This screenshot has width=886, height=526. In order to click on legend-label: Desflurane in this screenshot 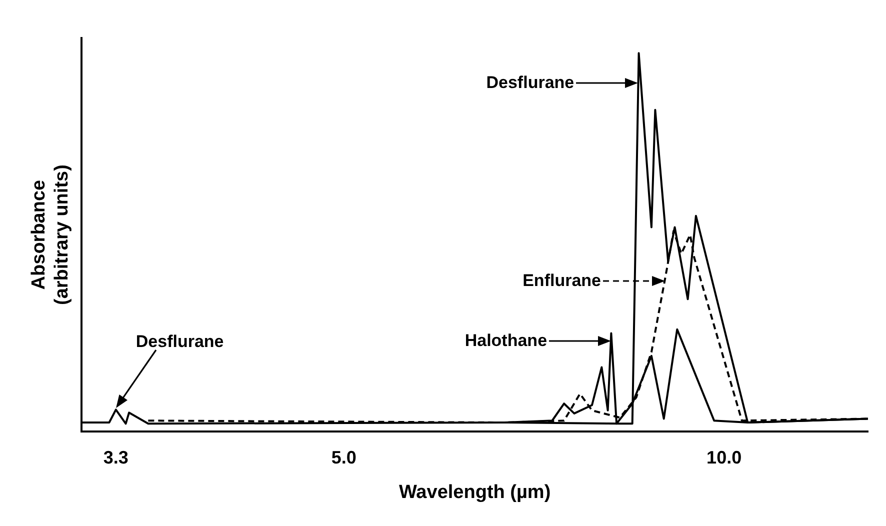, I will do `click(530, 83)`.